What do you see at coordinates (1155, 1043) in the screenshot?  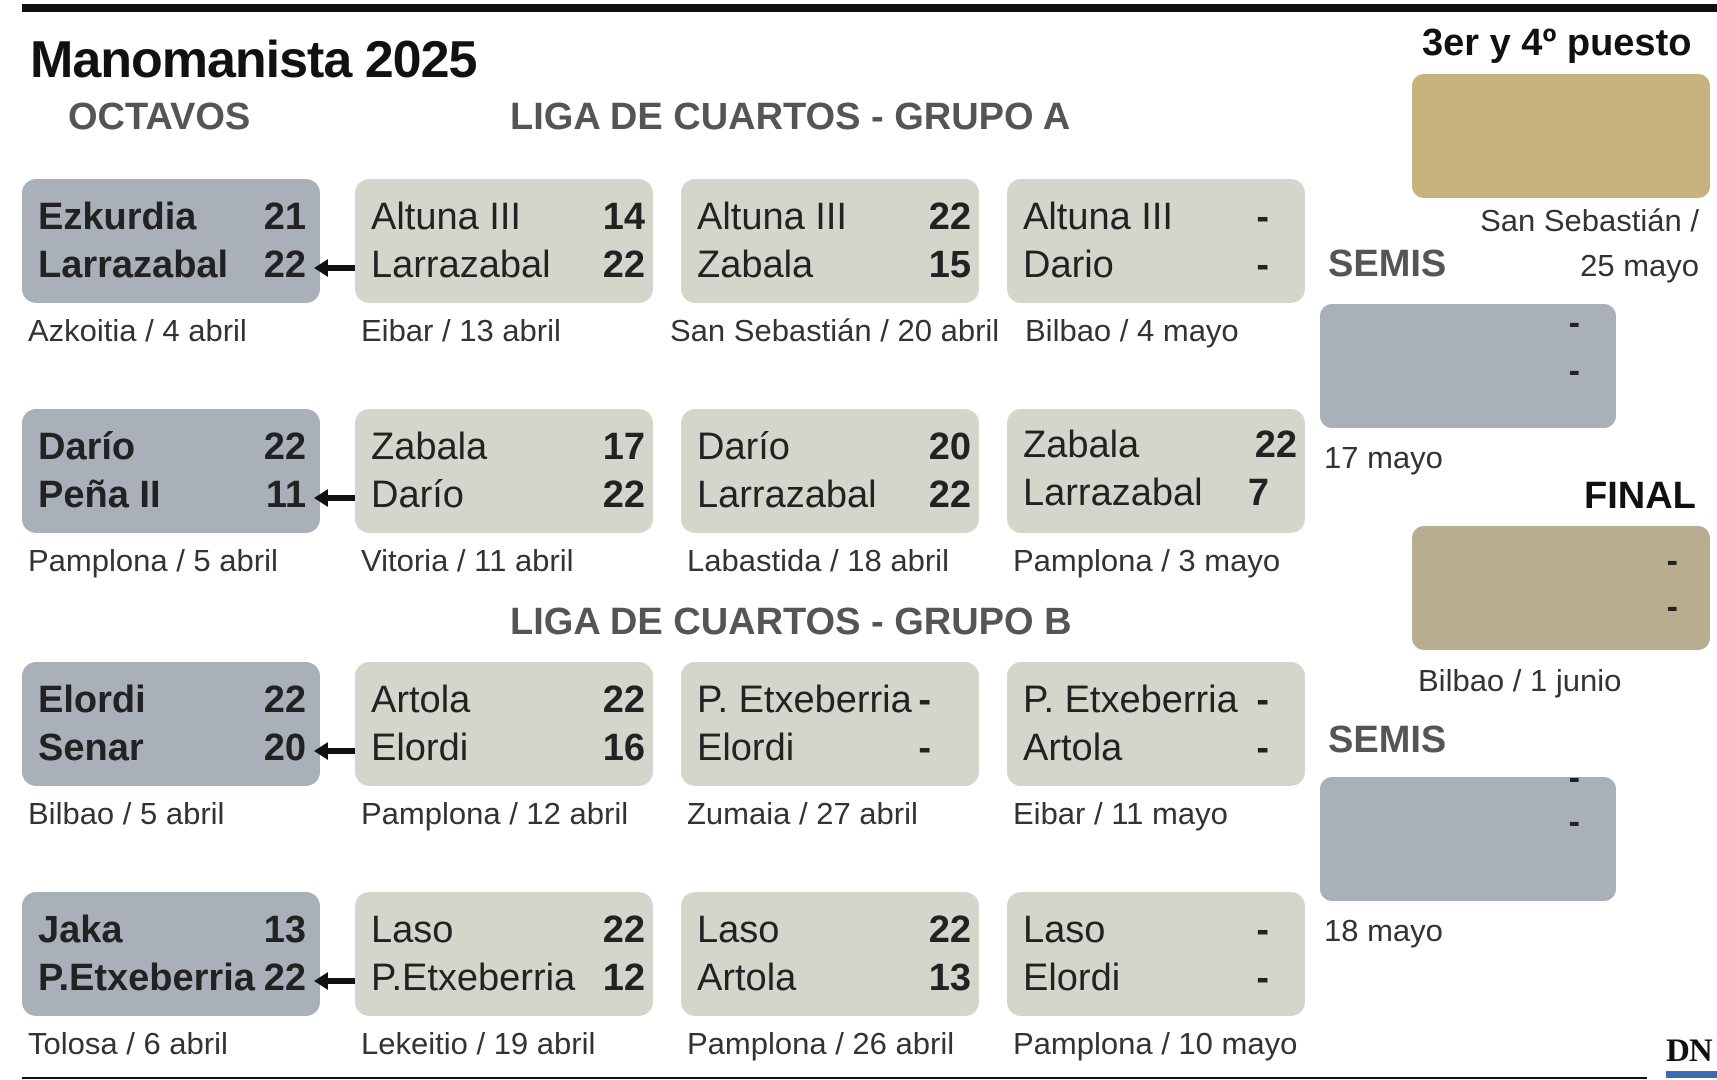 I see `match-venue: Pamplona / 10 mayo` at bounding box center [1155, 1043].